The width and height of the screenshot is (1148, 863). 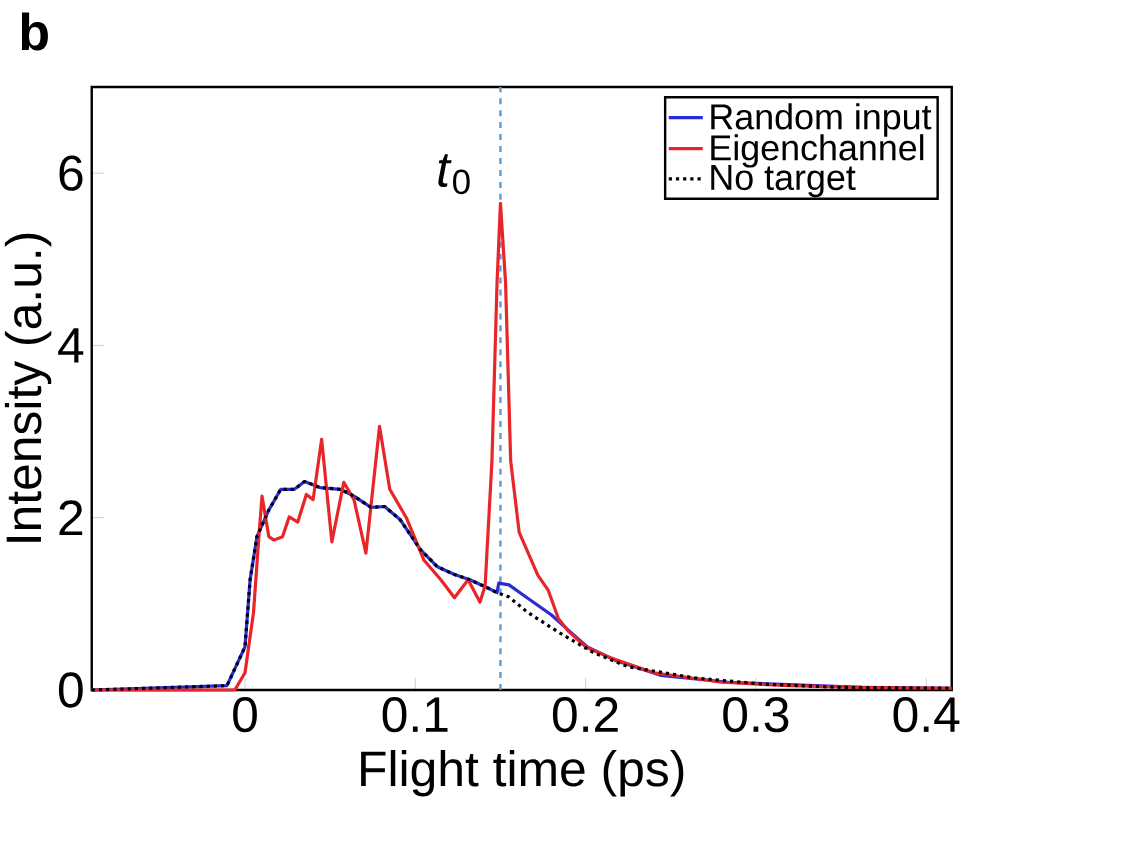 I want to click on ref-line-label: t$_{0}$, so click(x=454, y=174).